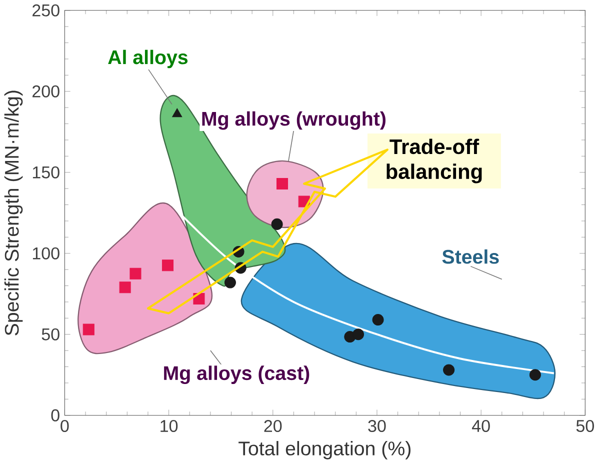  What do you see at coordinates (294, 120) in the screenshot?
I see `text: Mg alloys (wrought)` at bounding box center [294, 120].